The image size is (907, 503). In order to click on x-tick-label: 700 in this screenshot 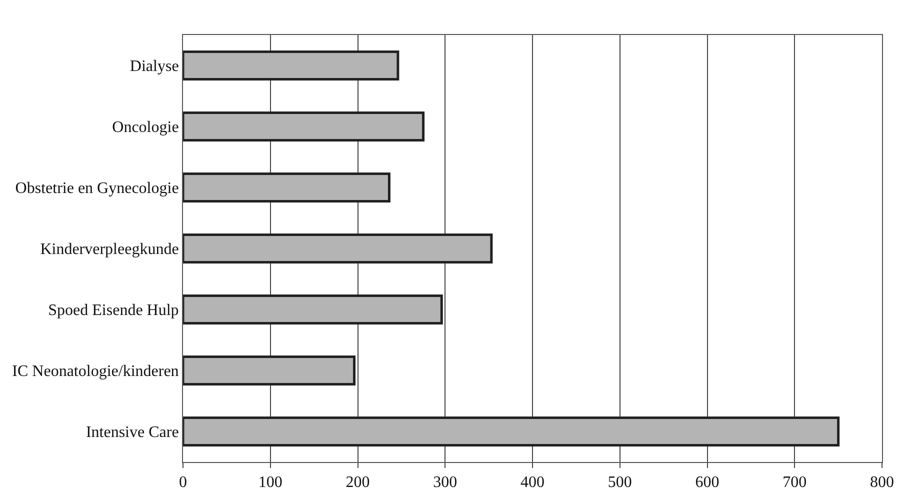, I will do `click(794, 483)`.